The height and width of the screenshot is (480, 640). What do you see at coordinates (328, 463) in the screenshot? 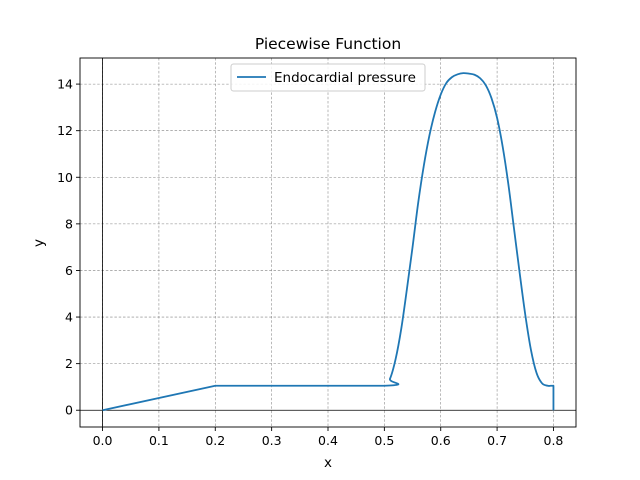
I see `x-axis-label: x` at bounding box center [328, 463].